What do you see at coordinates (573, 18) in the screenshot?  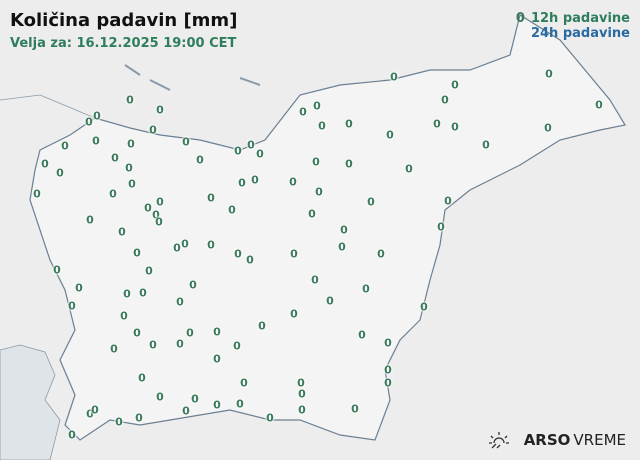 I see `legend-12h: 0 12h padavine` at bounding box center [573, 18].